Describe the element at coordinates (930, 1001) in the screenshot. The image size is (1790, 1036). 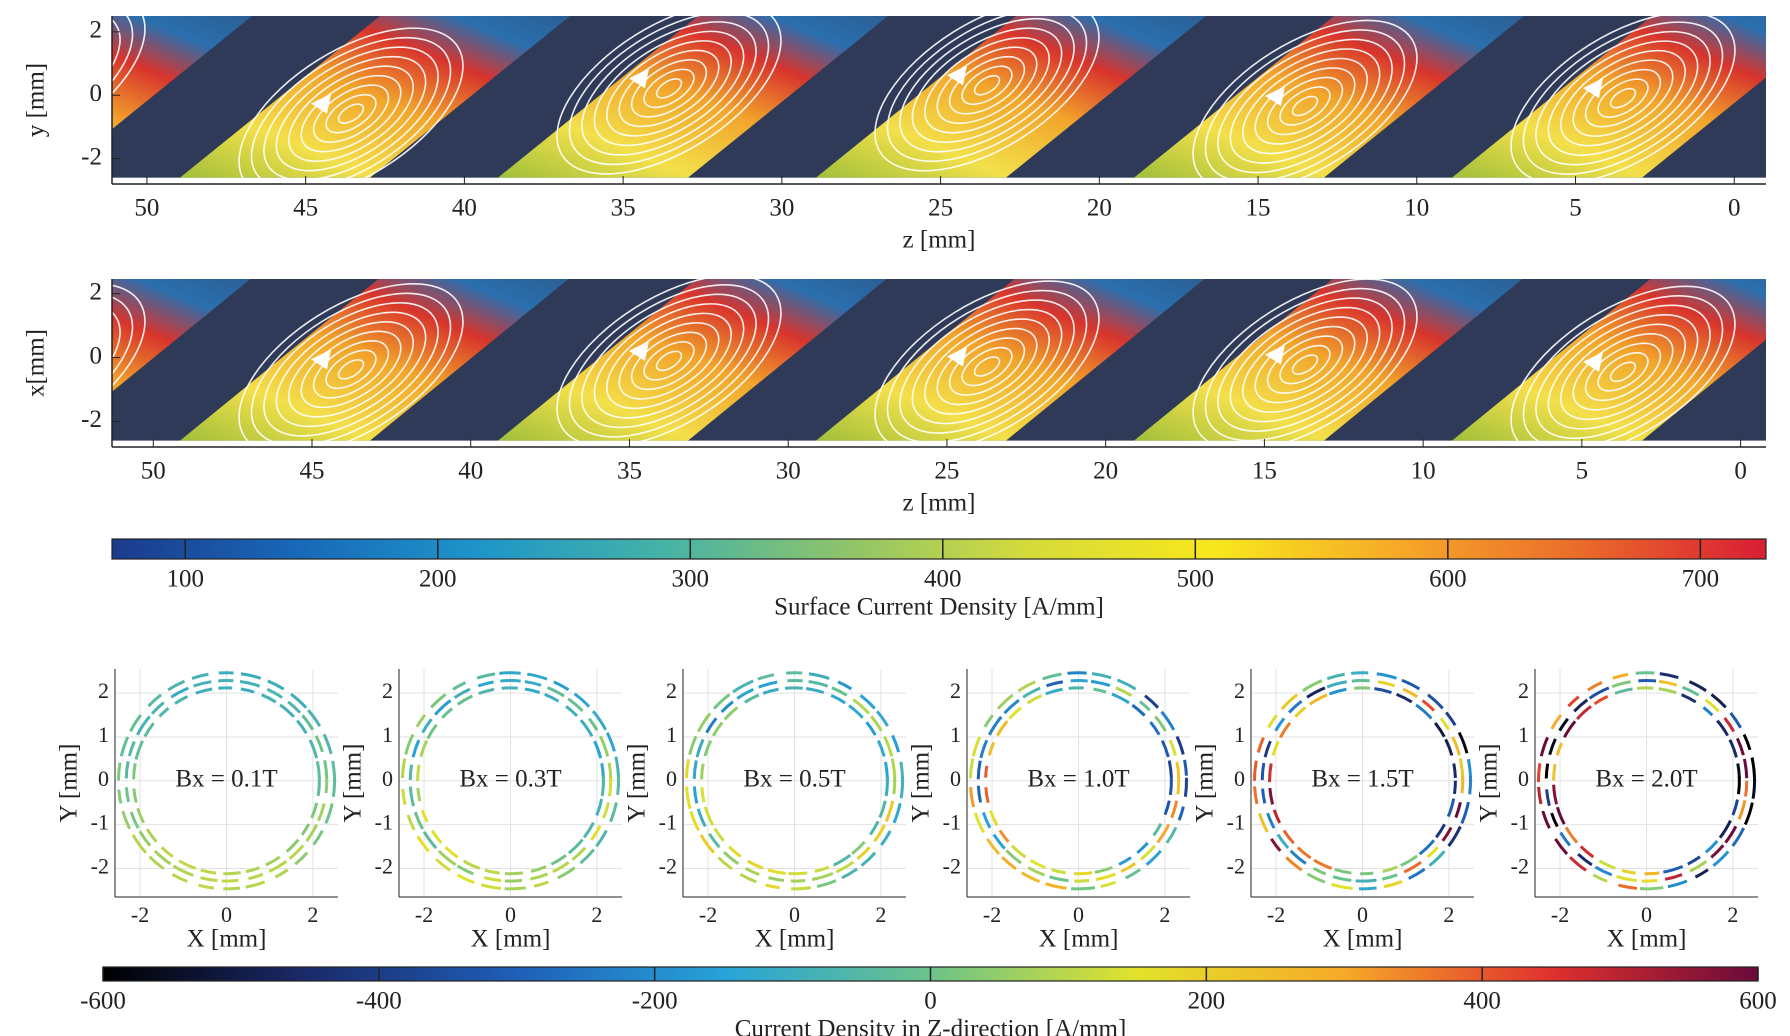
I see `colorbar-tick-label: 0` at that location.